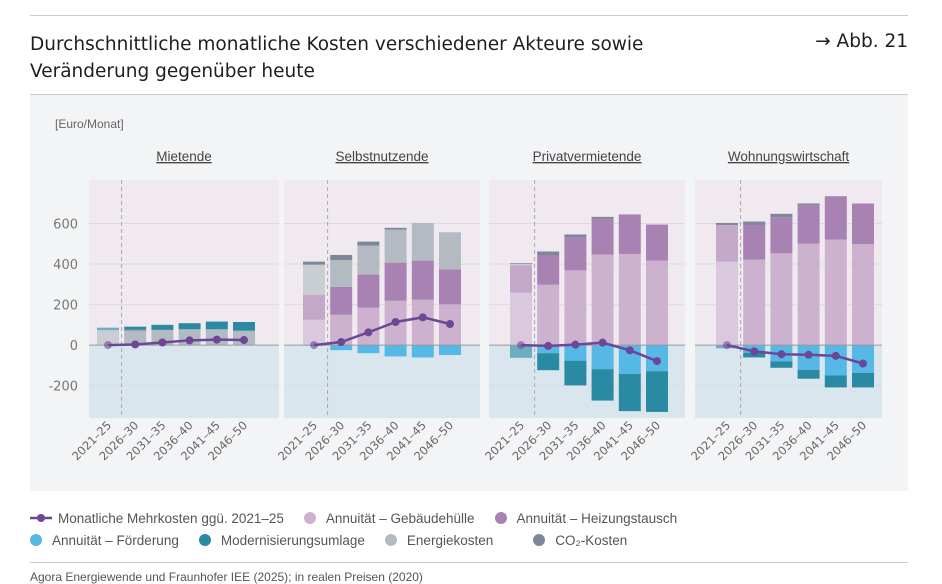 This screenshot has width=942, height=584. I want to click on legend-item-gebaeude: Annuität – Gebäudehülle, so click(389, 518).